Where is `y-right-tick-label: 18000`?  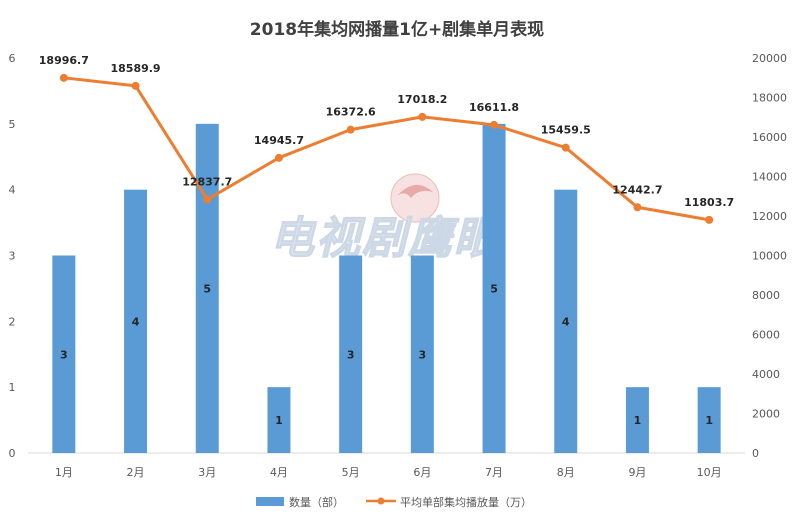 y-right-tick-label: 18000 is located at coordinates (769, 98).